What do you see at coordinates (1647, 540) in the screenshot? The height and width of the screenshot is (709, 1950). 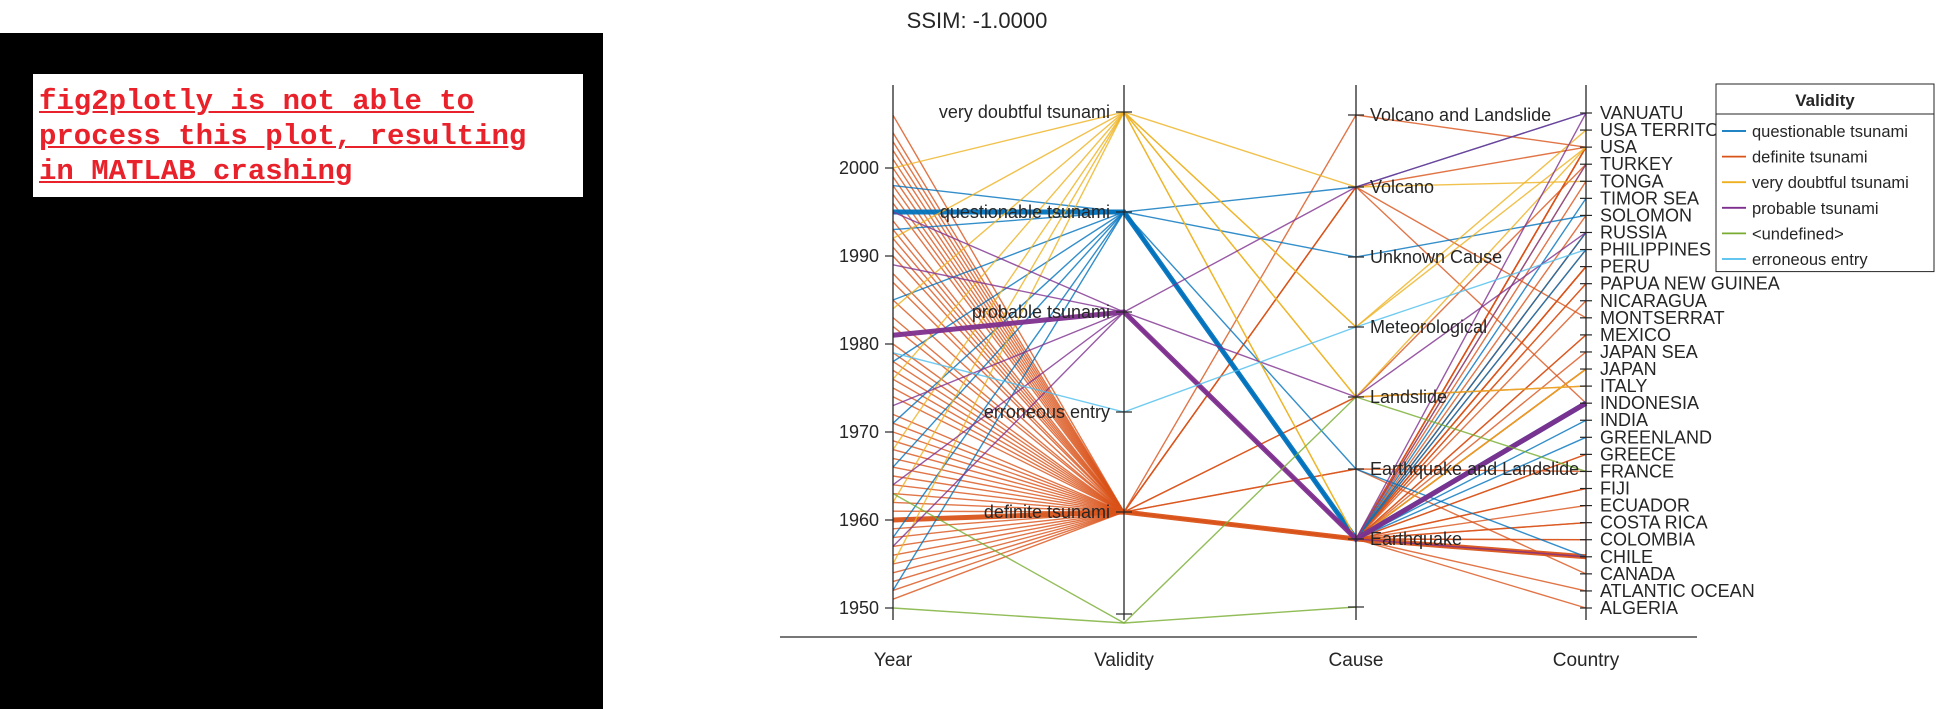 I see `country-tick-label: COLOMBIA` at bounding box center [1647, 540].